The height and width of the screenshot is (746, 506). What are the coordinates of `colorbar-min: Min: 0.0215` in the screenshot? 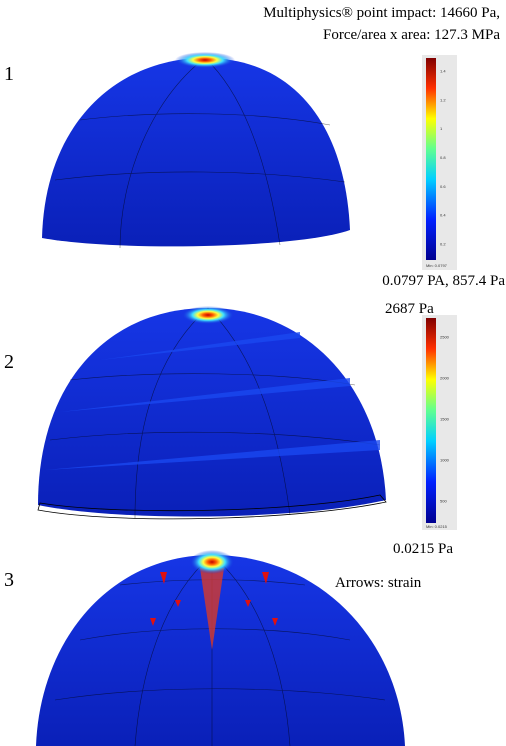 It's located at (437, 526).